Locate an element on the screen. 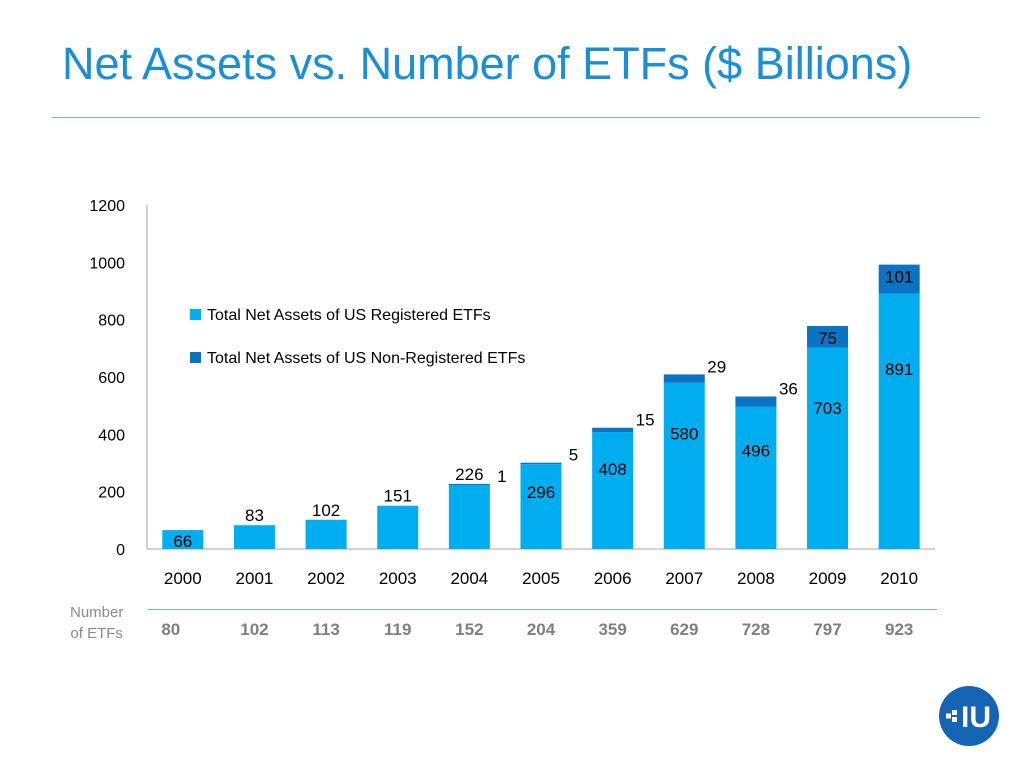  etf-count-label-line2: of ETFs is located at coordinates (96, 633).